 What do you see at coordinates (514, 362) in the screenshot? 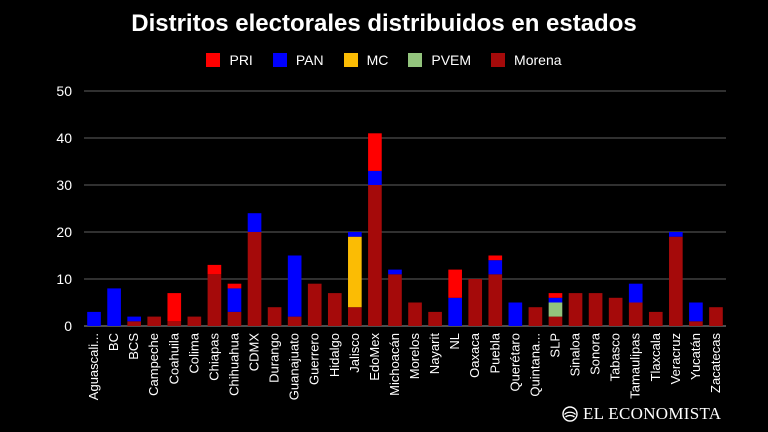
I see `x-tick-label-21: Querétaro` at bounding box center [514, 362].